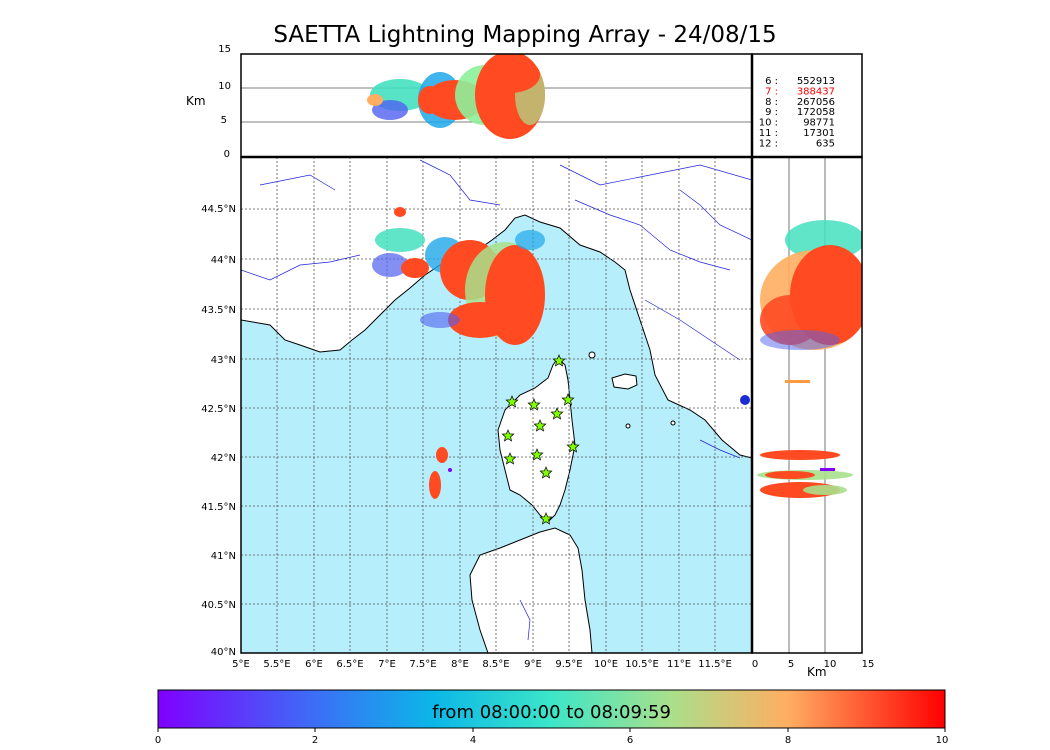  I want to click on station-count: 98771, so click(819, 123).